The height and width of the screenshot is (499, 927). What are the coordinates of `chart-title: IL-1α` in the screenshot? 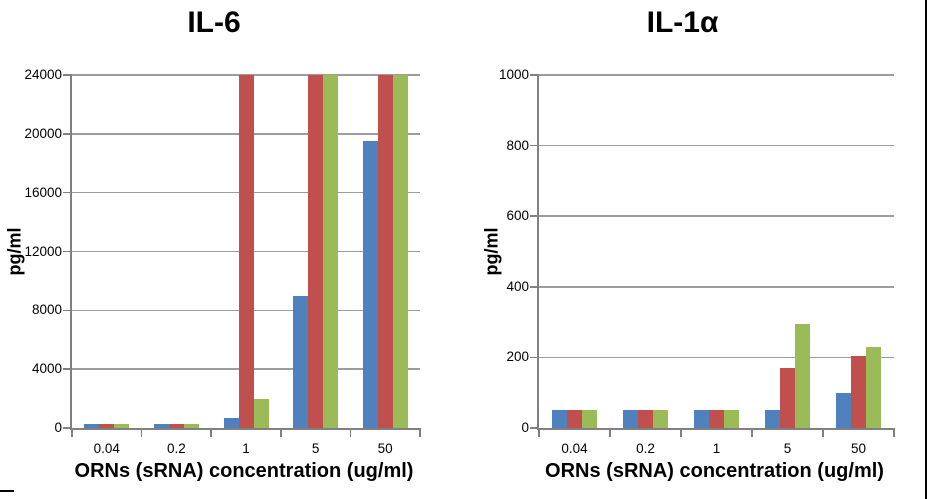 It's located at (682, 22).